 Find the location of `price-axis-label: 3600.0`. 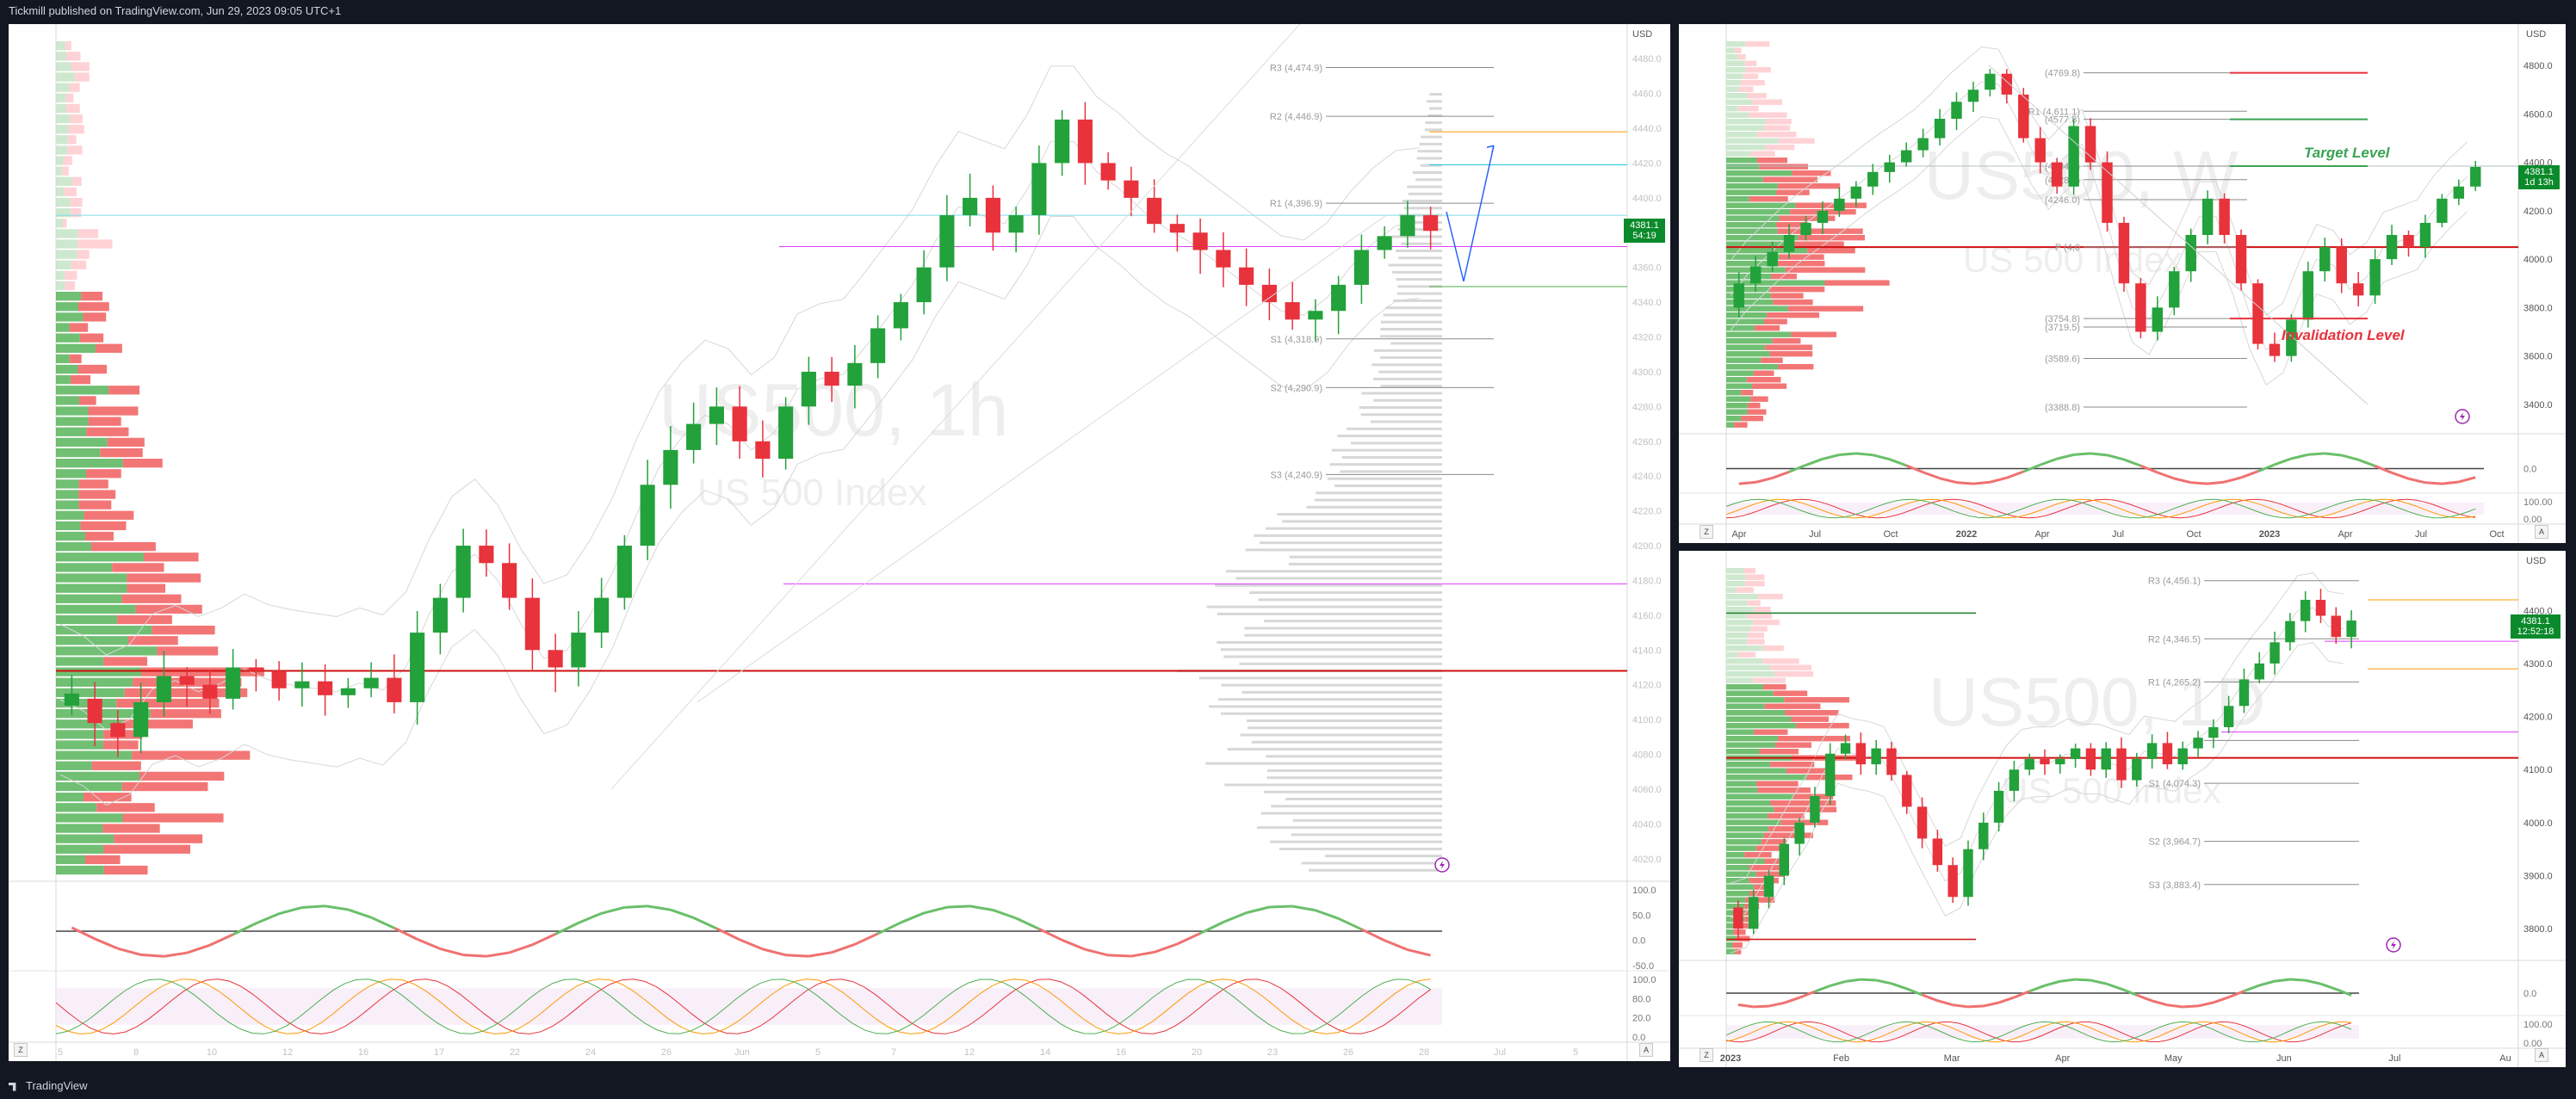

price-axis-label: 3600.0 is located at coordinates (2538, 357).